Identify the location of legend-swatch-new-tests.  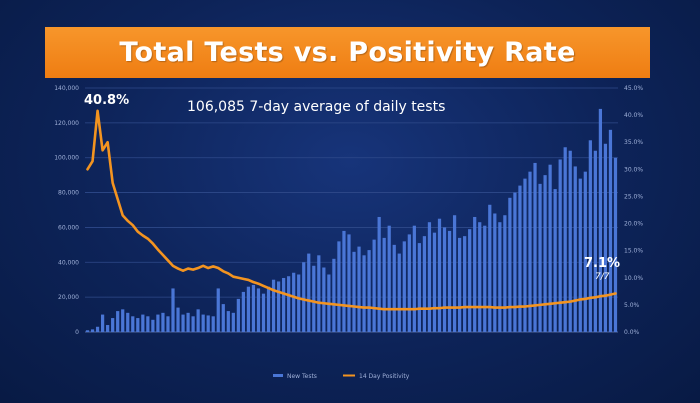
(278, 375).